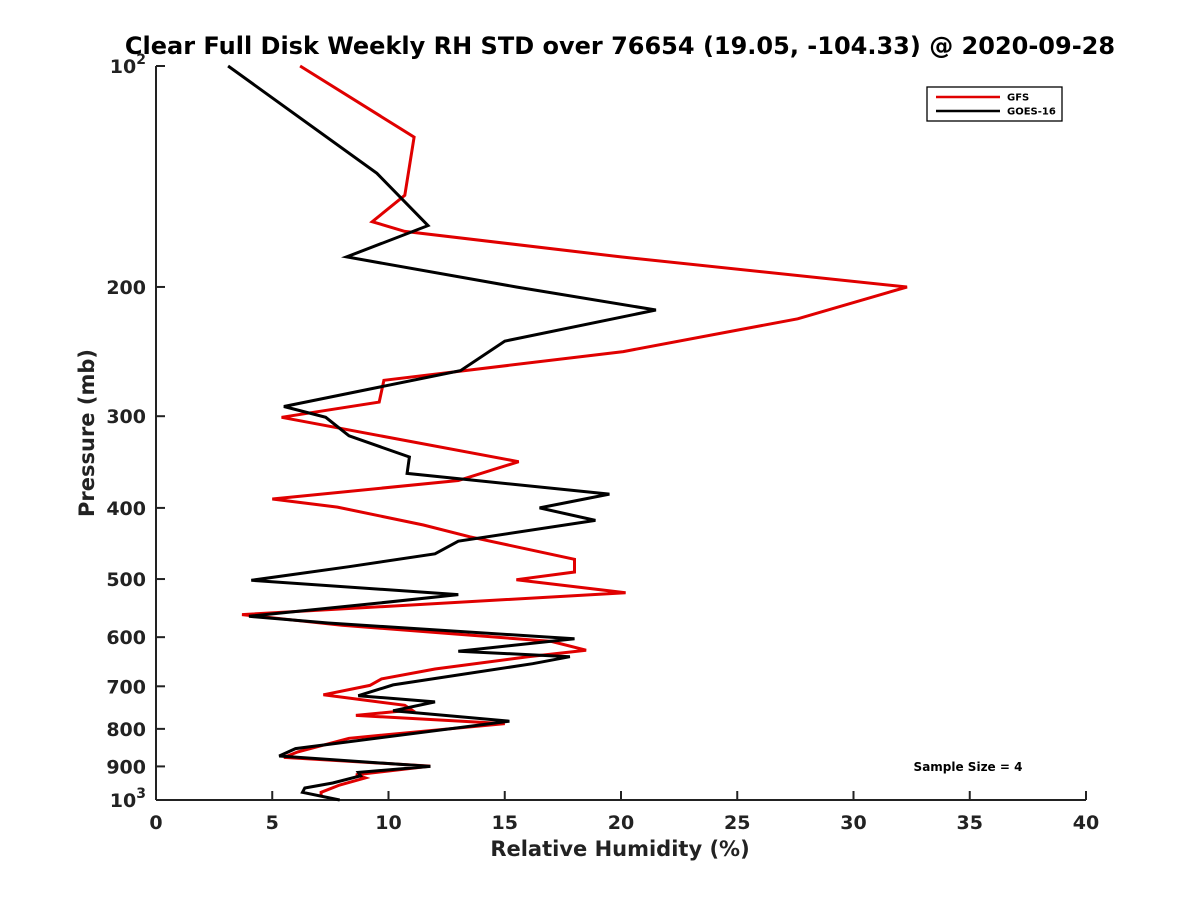 Image resolution: width=1200 pixels, height=900 pixels. What do you see at coordinates (272, 823) in the screenshot?
I see `x-tick-label: 5` at bounding box center [272, 823].